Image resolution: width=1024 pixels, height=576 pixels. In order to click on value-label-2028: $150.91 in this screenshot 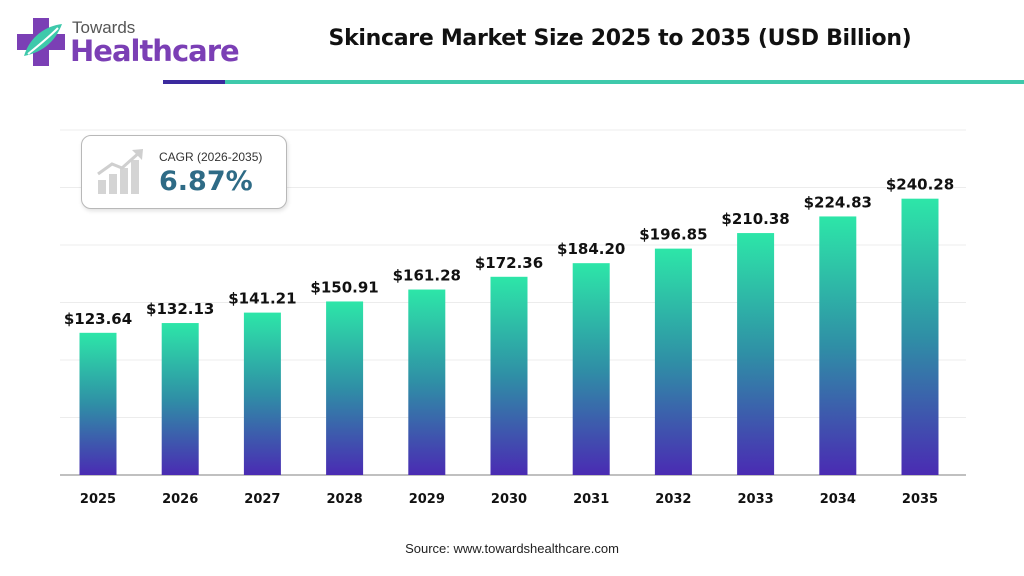, I will do `click(344, 287)`.